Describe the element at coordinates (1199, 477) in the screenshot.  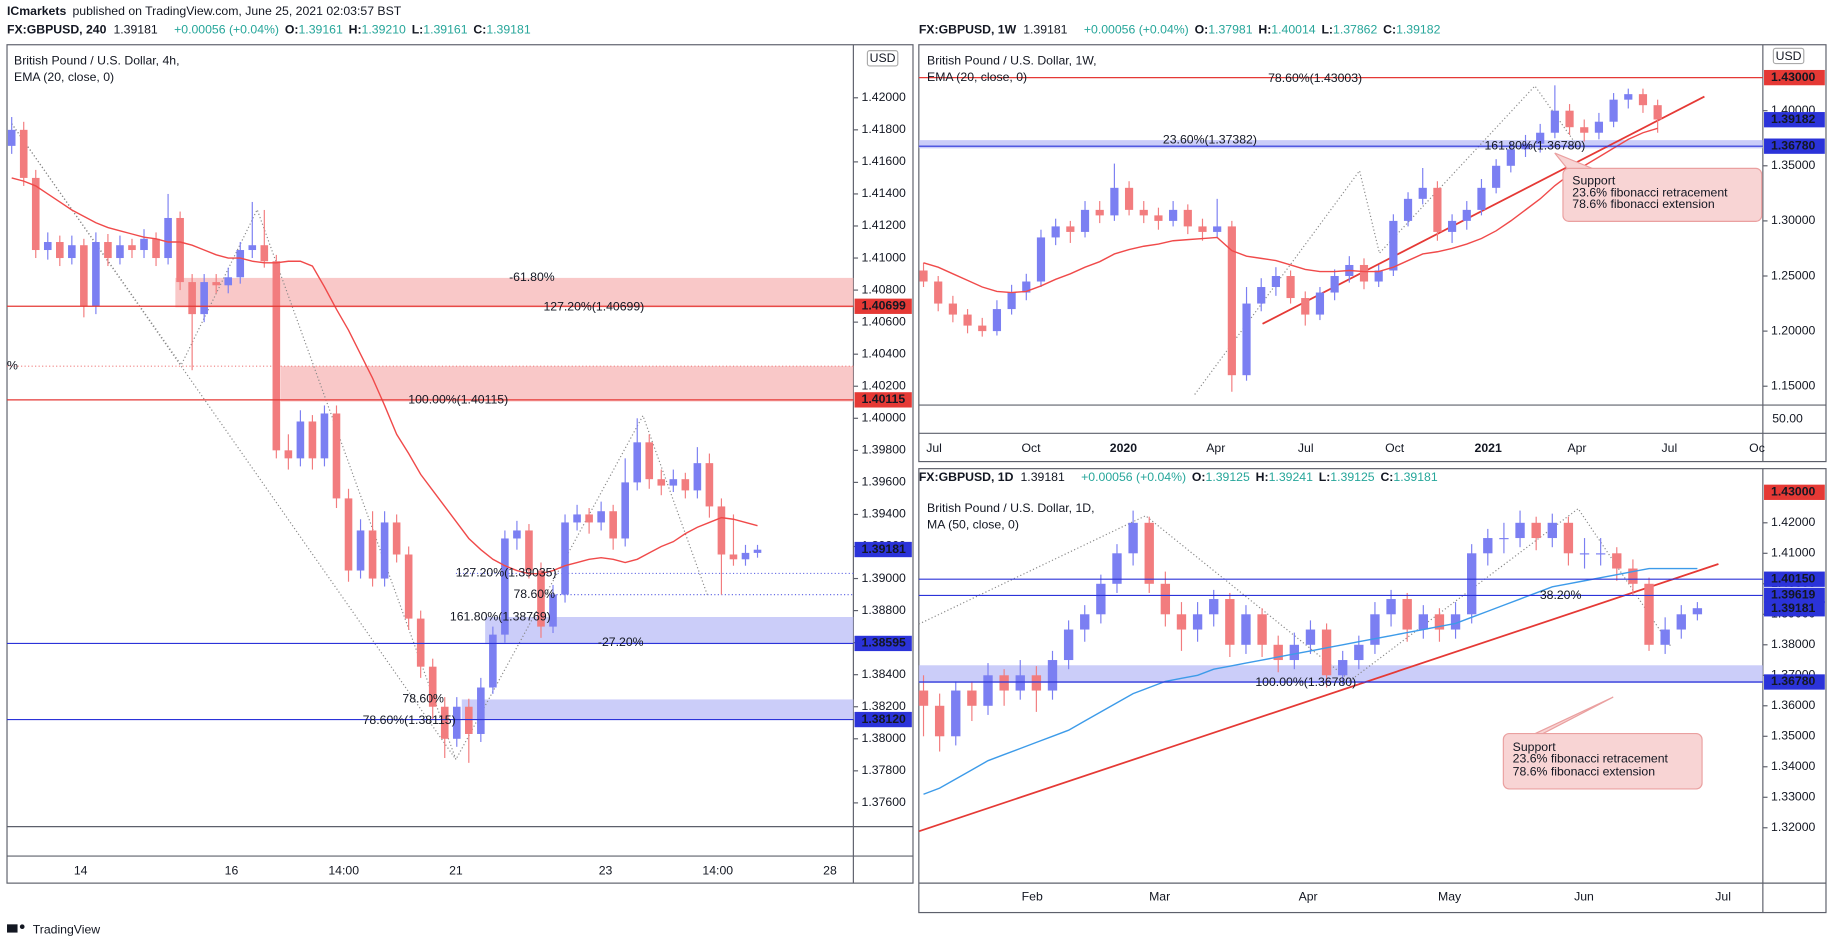
I see `ohlc-key: O:` at that location.